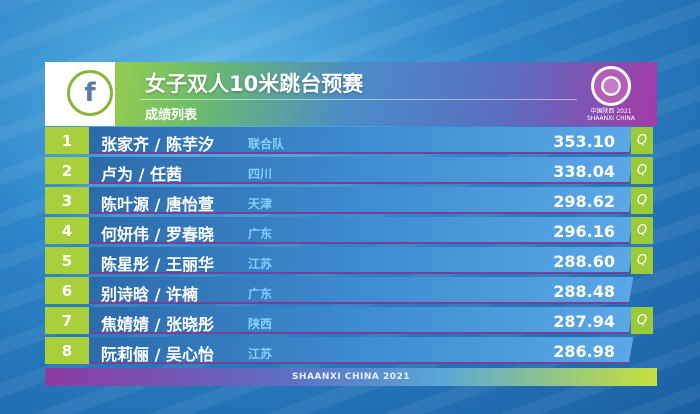 Image resolution: width=700 pixels, height=414 pixels. I want to click on emblem-text: 中国陕西 2021 SHAANXI CHINA, so click(611, 115).